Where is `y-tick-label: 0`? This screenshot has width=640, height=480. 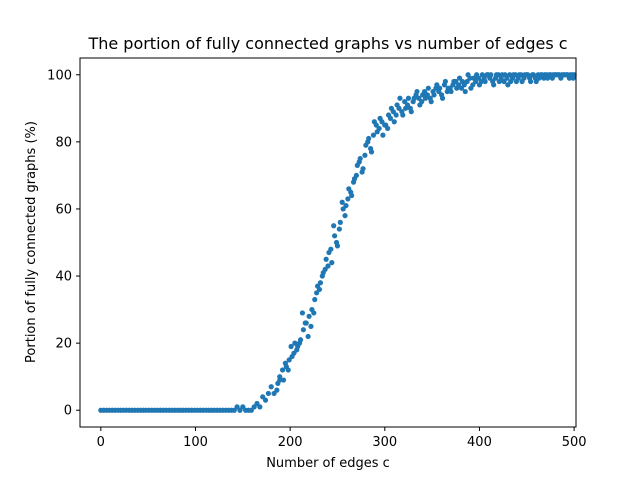
y-tick-label: 0 is located at coordinates (68, 411).